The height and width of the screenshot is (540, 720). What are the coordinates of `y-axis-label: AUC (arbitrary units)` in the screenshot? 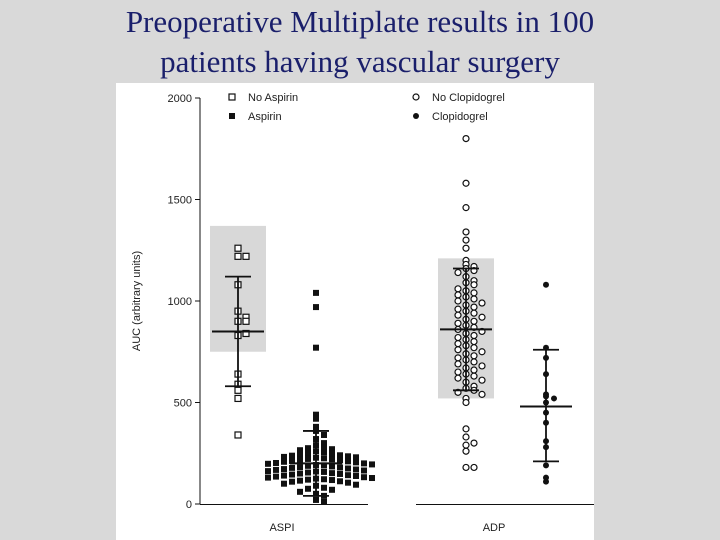 It's located at (137, 301).